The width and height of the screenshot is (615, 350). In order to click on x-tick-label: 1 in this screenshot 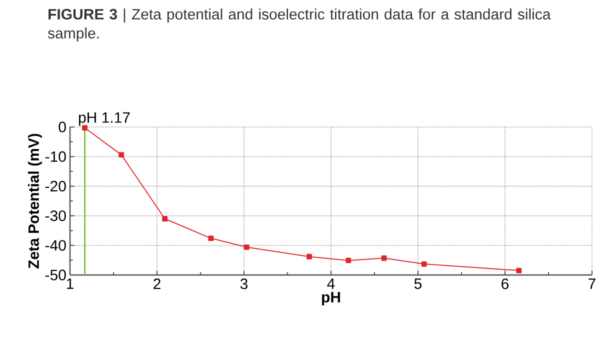, I will do `click(70, 283)`.